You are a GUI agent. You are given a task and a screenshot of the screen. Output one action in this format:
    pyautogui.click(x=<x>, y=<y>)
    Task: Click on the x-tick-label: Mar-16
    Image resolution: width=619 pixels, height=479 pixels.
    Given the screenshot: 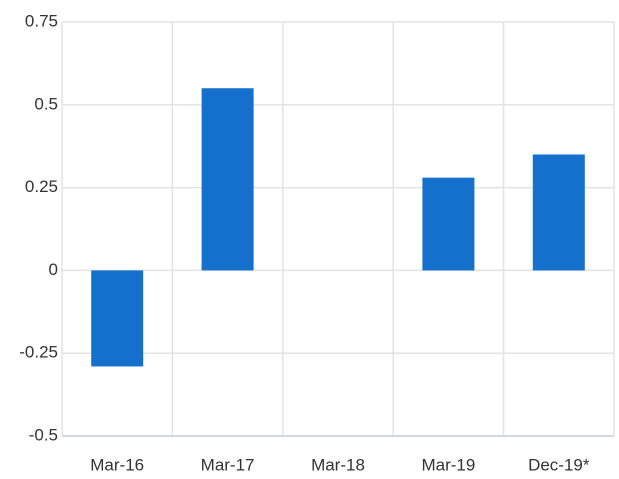 What is the action you would take?
    pyautogui.click(x=117, y=464)
    